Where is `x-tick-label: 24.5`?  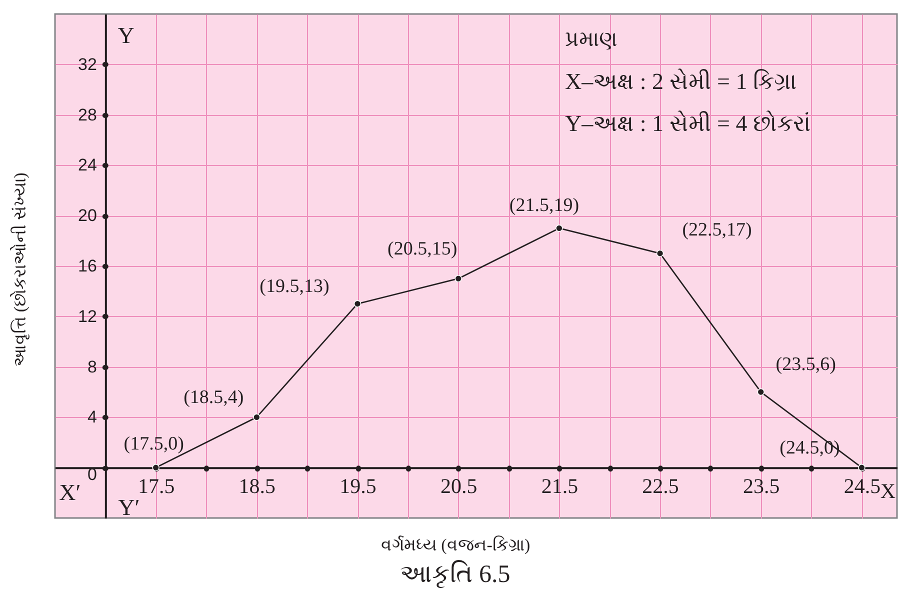 x-tick-label: 24.5 is located at coordinates (862, 486).